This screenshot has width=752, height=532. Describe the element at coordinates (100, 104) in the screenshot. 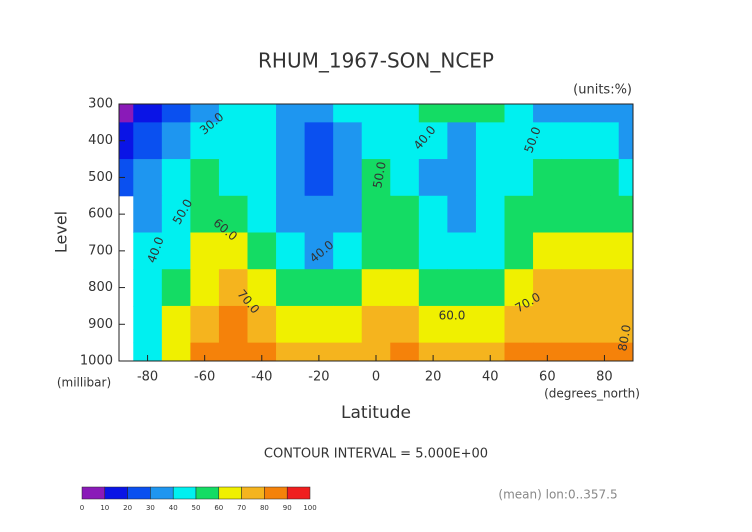

I see `y-tick-label: 300` at that location.